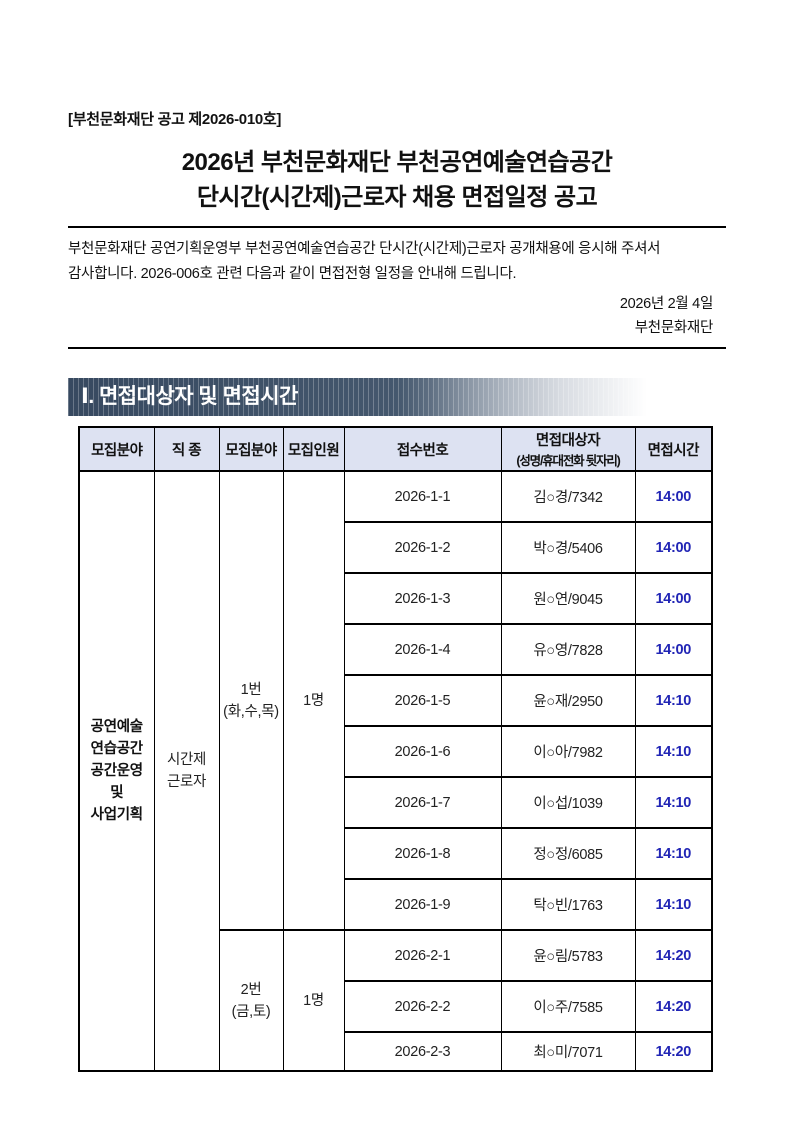 The width and height of the screenshot is (793, 1121). I want to click on header-cell-field2: 모집분야, so click(251, 449).